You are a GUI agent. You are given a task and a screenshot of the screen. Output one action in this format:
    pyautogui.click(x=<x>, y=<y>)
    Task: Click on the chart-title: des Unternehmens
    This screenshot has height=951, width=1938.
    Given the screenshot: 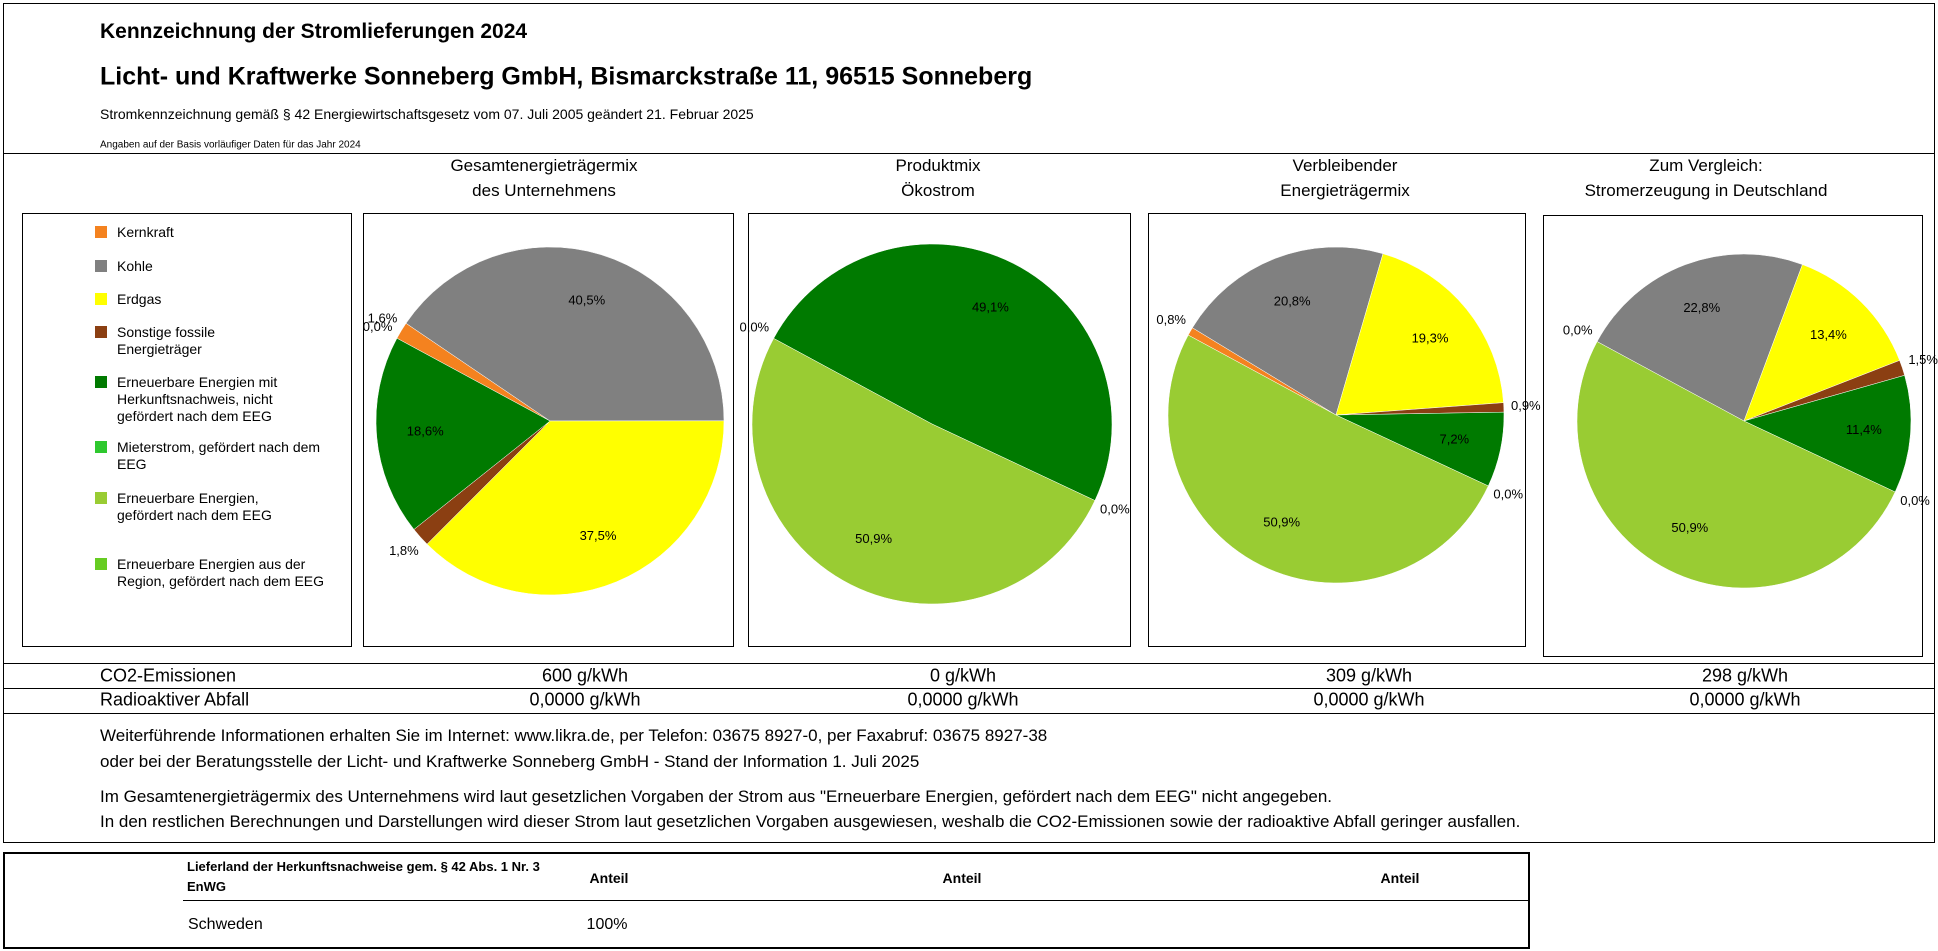 What is the action you would take?
    pyautogui.click(x=544, y=190)
    